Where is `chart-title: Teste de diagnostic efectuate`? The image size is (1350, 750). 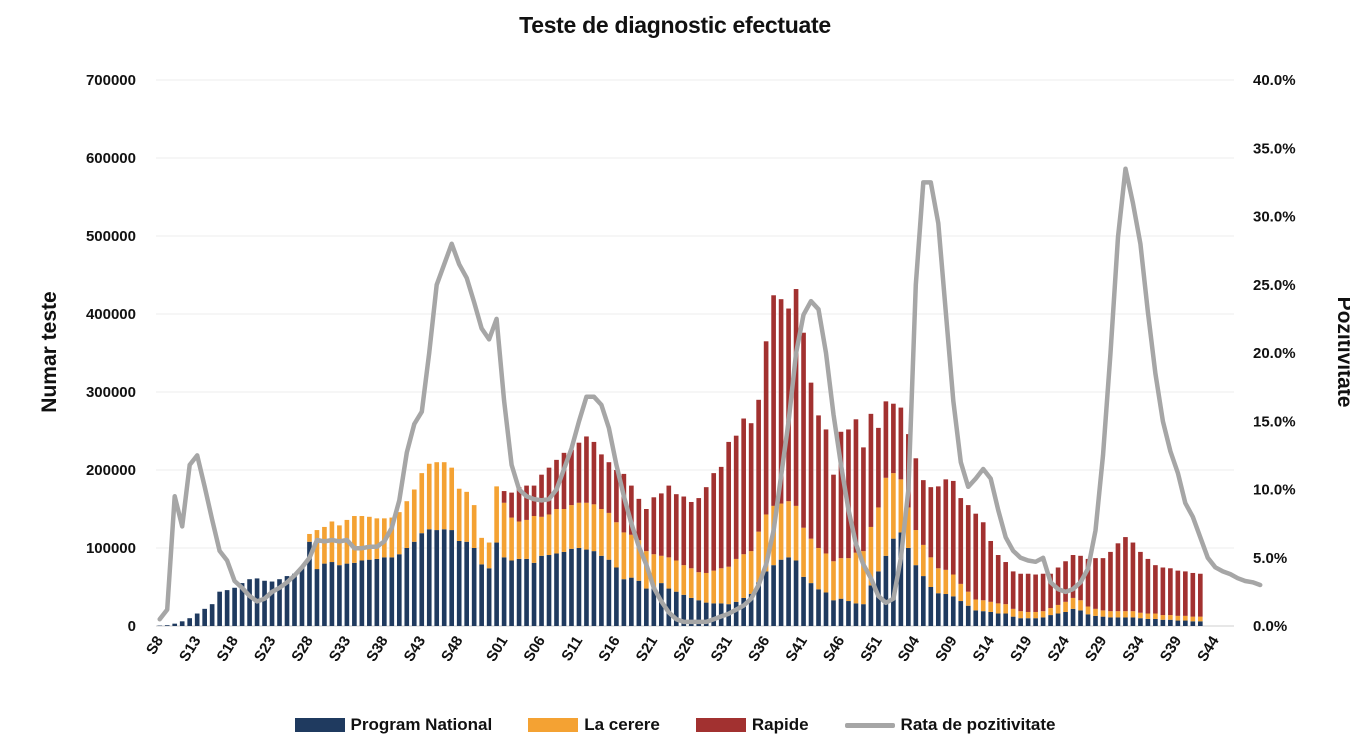
chart-title: Teste de diagnostic efectuate is located at coordinates (675, 25).